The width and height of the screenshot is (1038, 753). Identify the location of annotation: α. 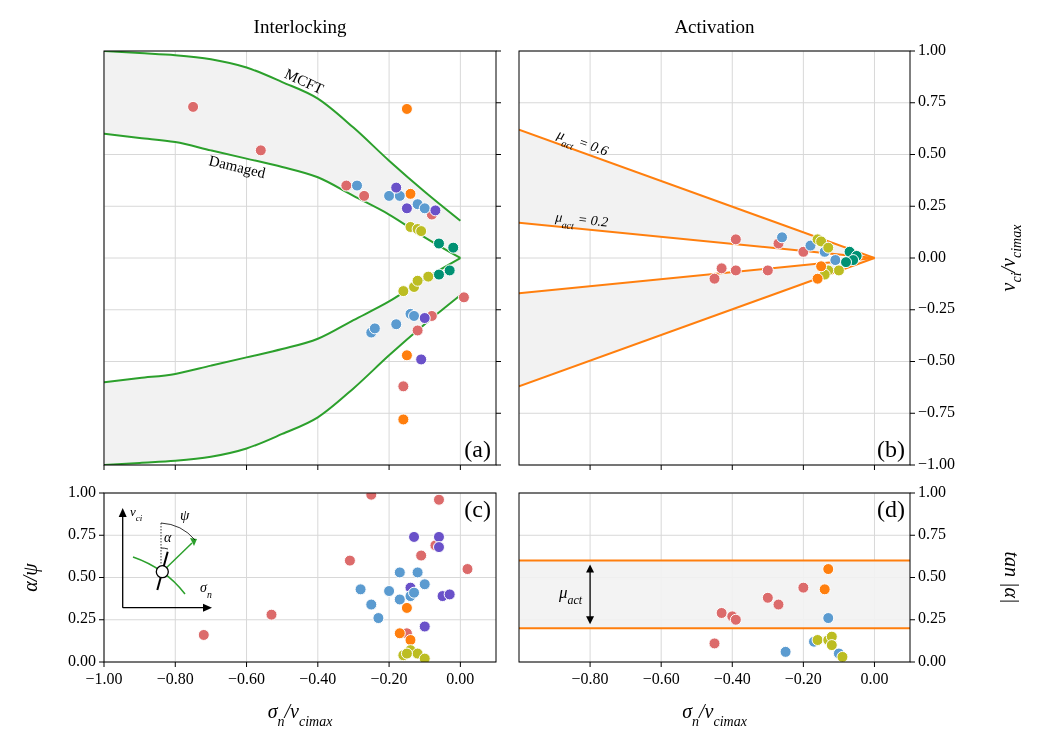
(168, 537).